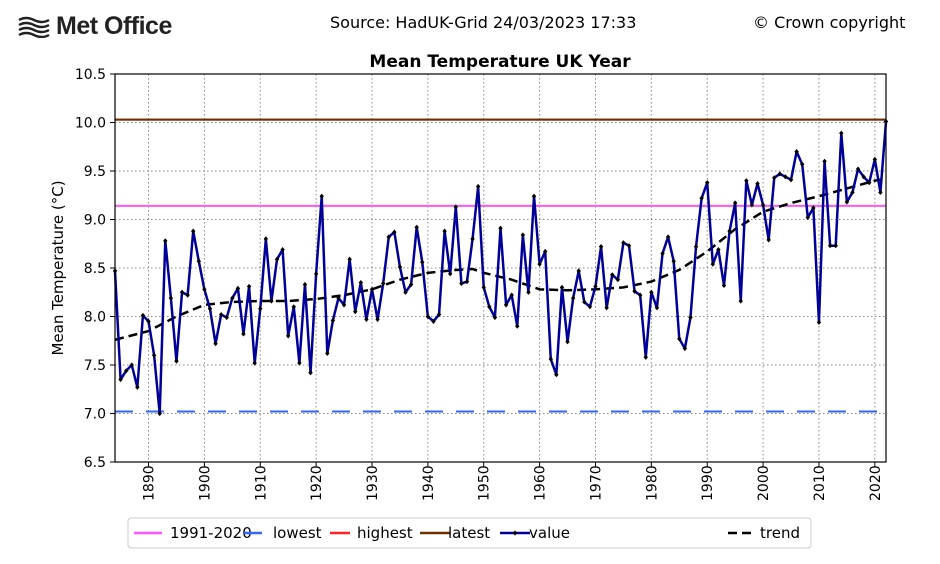 This screenshot has width=940, height=564. What do you see at coordinates (211, 533) in the screenshot?
I see `legend-label-1991-2020: 1991-2020` at bounding box center [211, 533].